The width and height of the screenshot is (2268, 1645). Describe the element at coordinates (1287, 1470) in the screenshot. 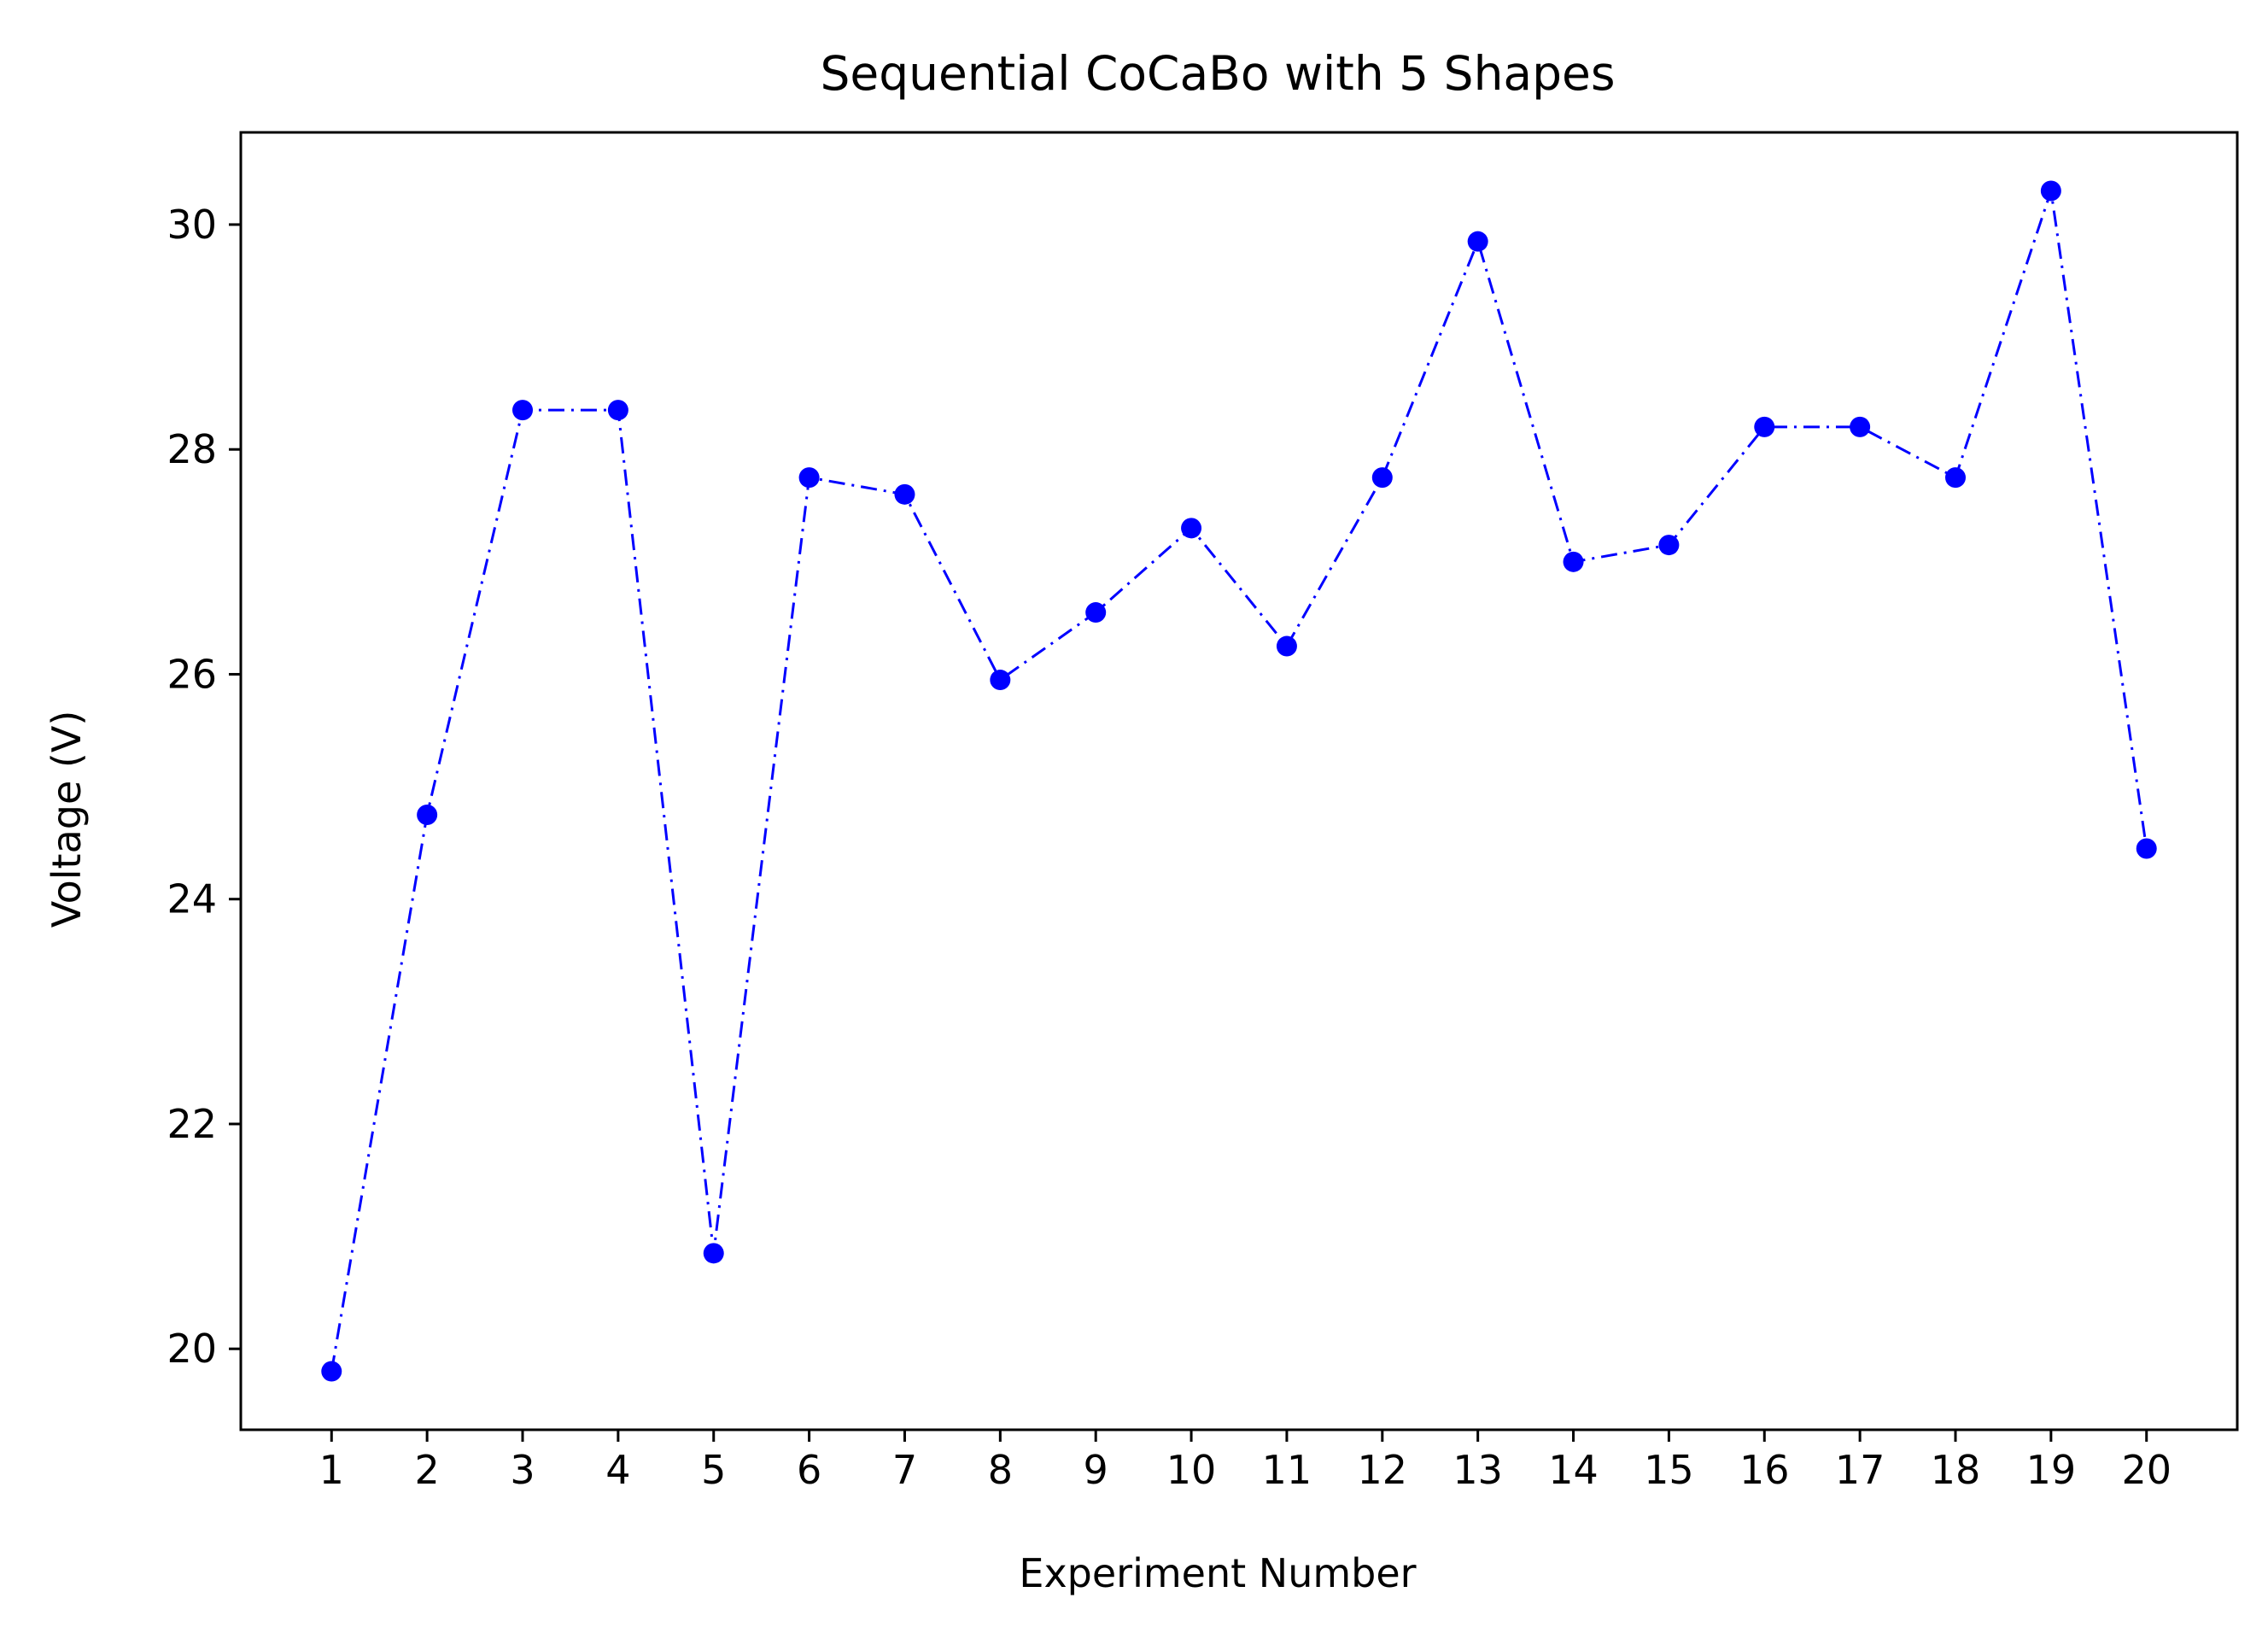

I see `x-tick-label: 11` at that location.